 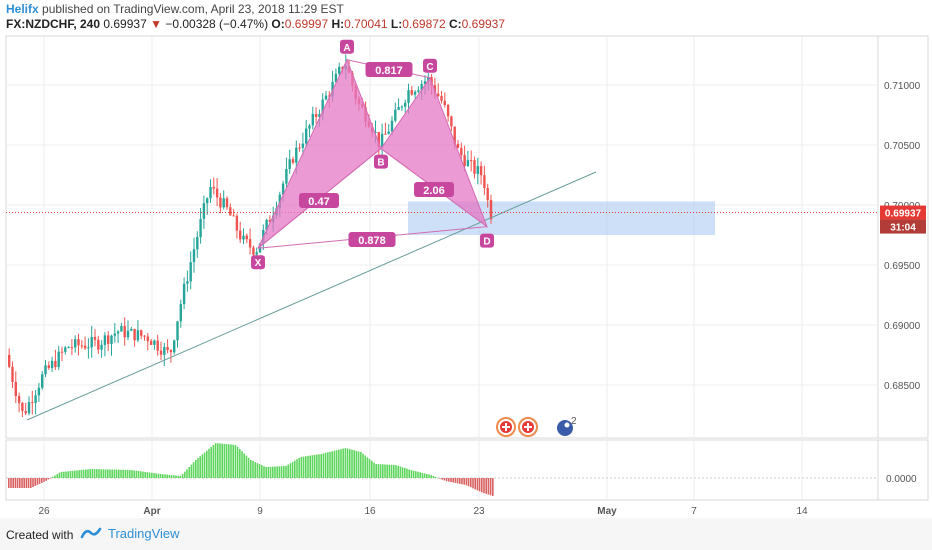 I want to click on created-with-text: Created with, so click(x=40, y=535).